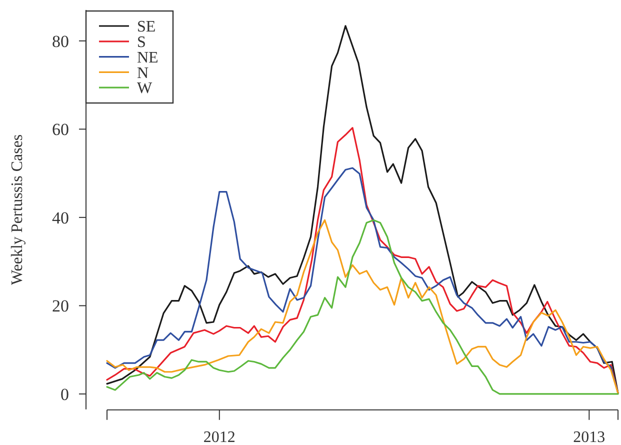  What do you see at coordinates (60, 41) in the screenshot?
I see `y-tick-label: 80` at bounding box center [60, 41].